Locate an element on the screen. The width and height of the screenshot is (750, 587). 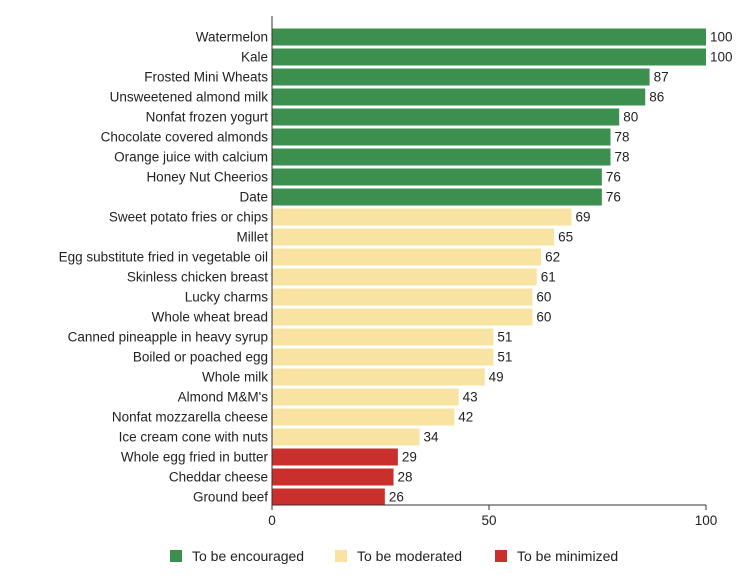
data-label: 62 is located at coordinates (552, 257).